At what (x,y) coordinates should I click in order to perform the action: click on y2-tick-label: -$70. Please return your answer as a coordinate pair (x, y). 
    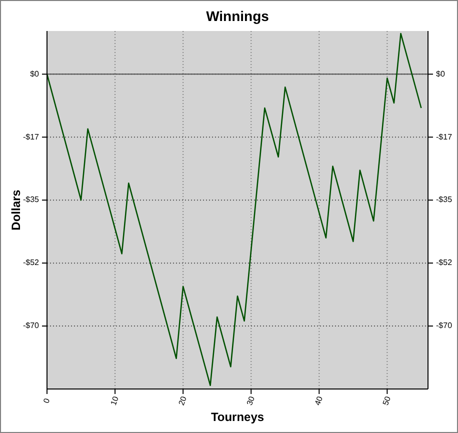
    Looking at the image, I should click on (444, 325).